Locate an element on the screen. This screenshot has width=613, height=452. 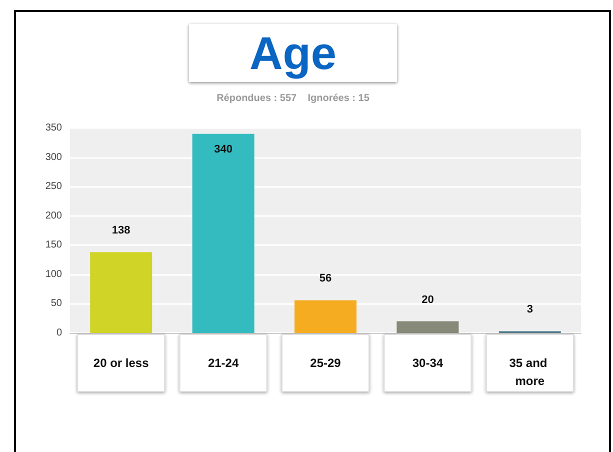
x-tick-label: 20 or less is located at coordinates (121, 363).